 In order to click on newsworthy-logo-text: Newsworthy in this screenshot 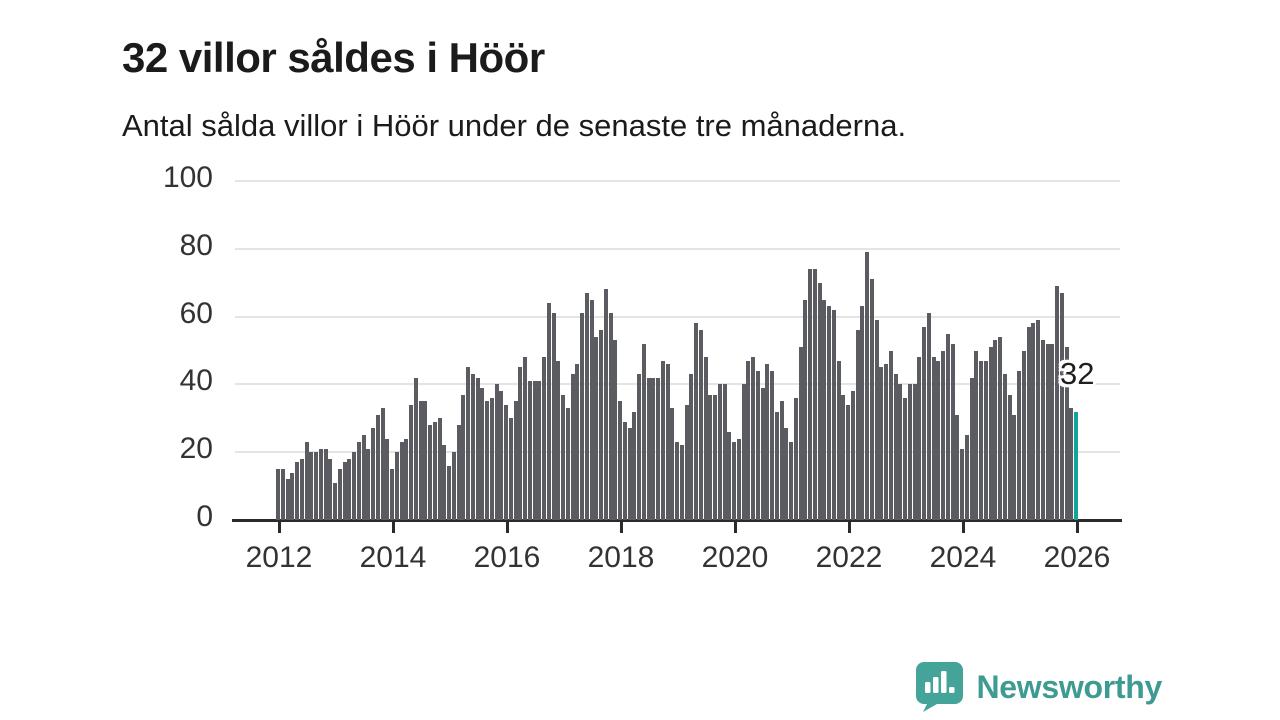, I will do `click(1069, 686)`.